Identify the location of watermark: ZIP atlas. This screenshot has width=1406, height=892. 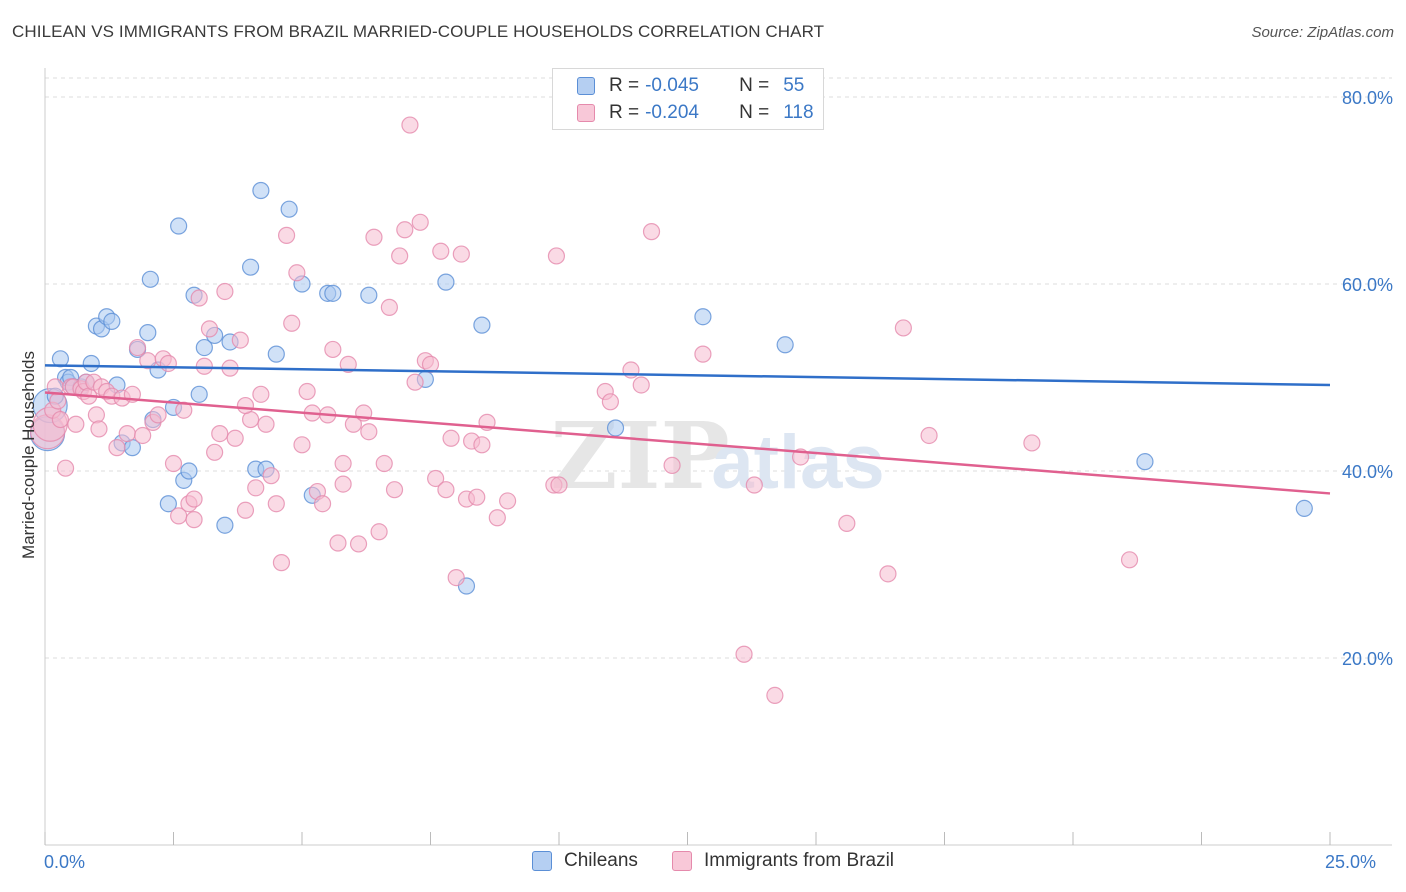
(717, 456).